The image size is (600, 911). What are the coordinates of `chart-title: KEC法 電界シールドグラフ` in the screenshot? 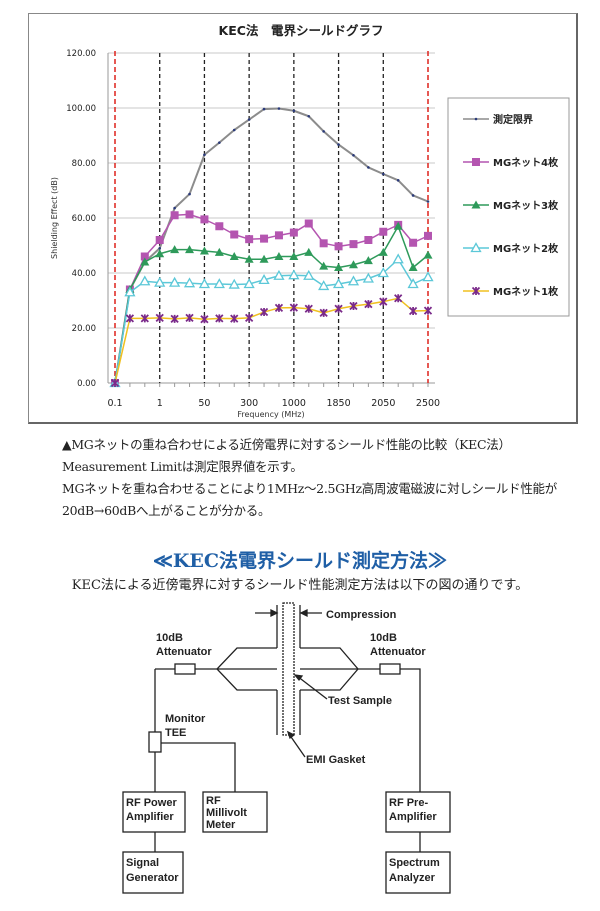 It's located at (301, 30).